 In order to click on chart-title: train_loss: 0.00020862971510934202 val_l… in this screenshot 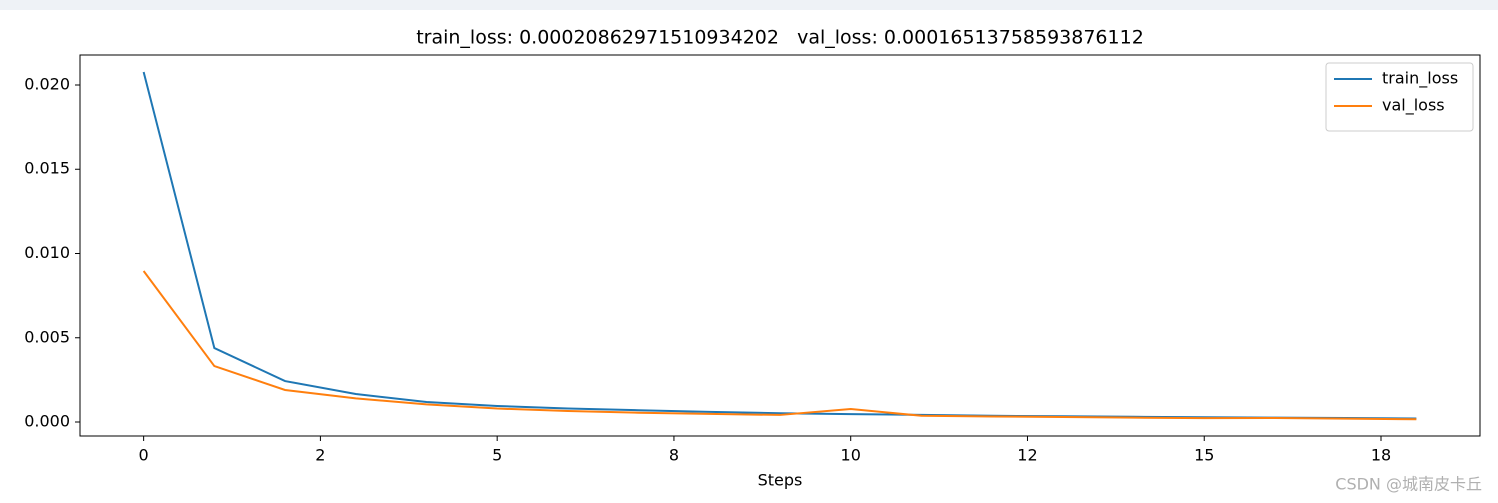, I will do `click(780, 38)`.